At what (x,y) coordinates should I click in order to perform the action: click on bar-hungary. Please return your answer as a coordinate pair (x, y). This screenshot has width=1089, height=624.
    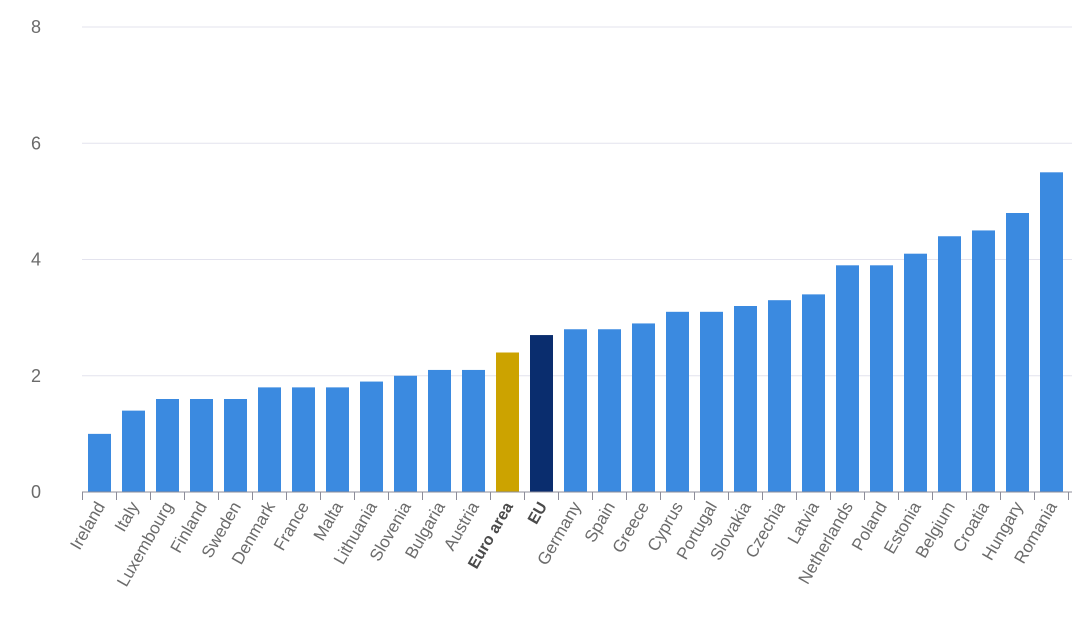
    Looking at the image, I should click on (1017, 352).